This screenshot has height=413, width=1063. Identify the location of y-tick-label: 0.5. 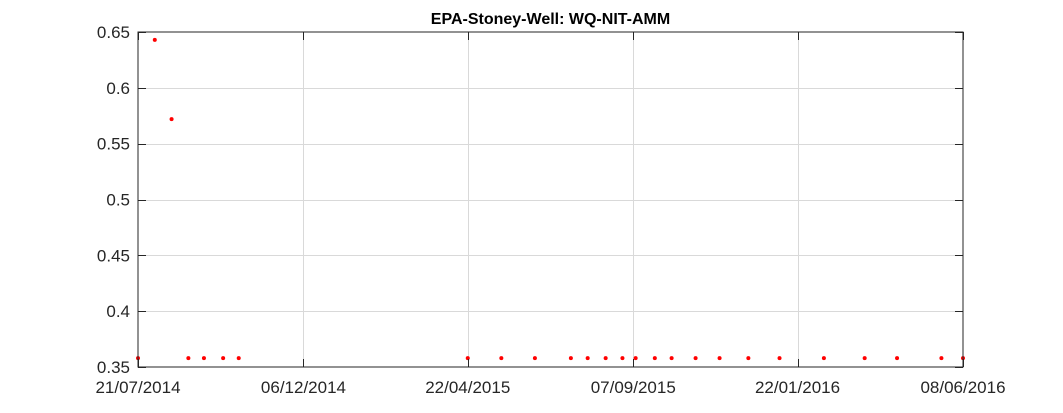
(118, 200).